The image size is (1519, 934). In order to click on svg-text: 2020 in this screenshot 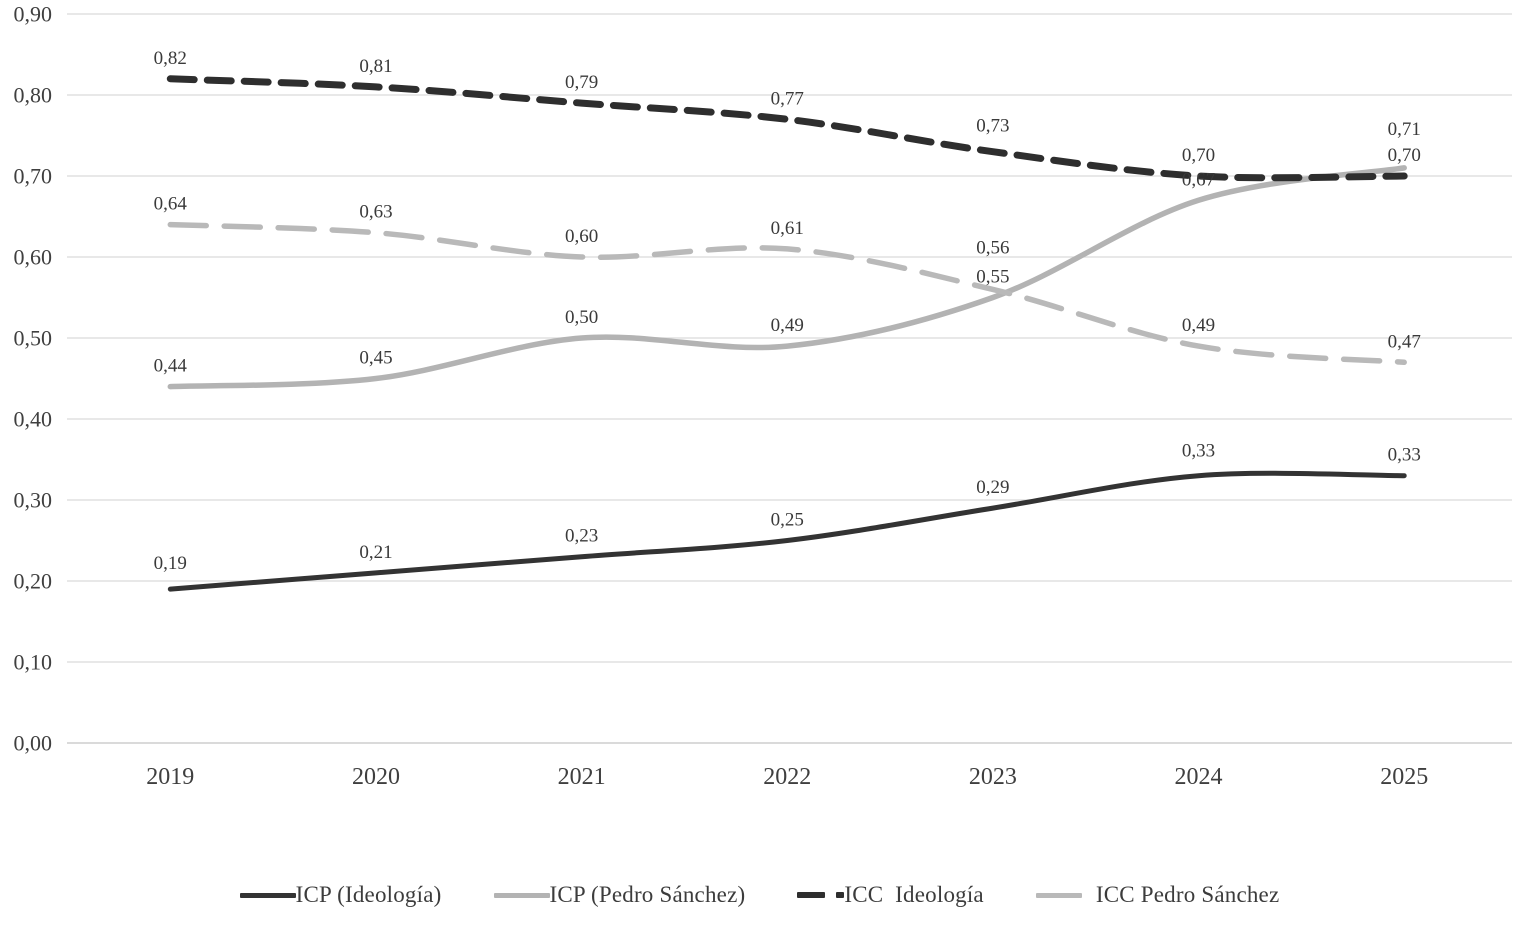, I will do `click(376, 777)`.